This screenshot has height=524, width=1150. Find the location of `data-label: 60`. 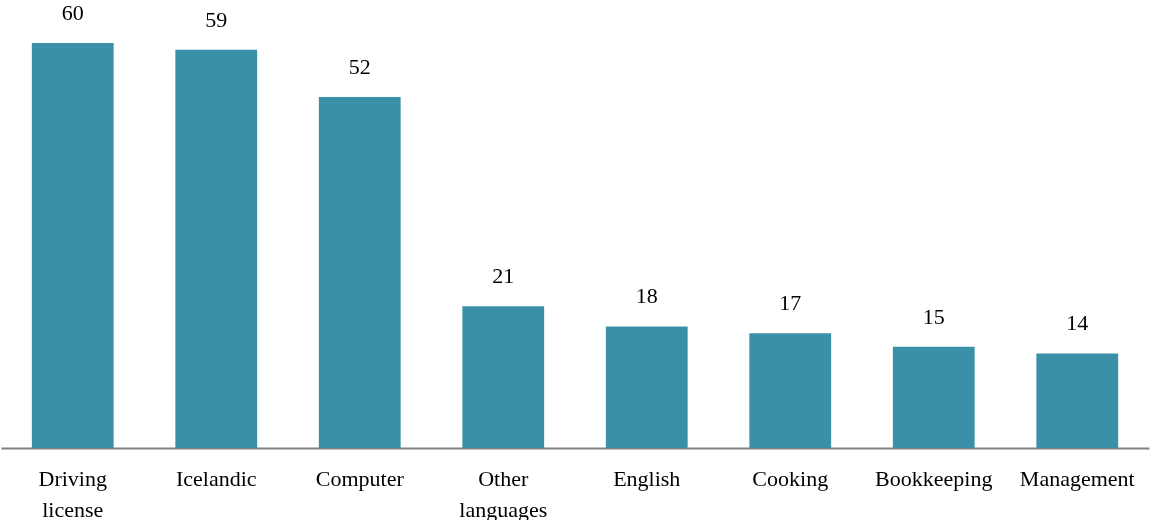

data-label: 60 is located at coordinates (72, 12).